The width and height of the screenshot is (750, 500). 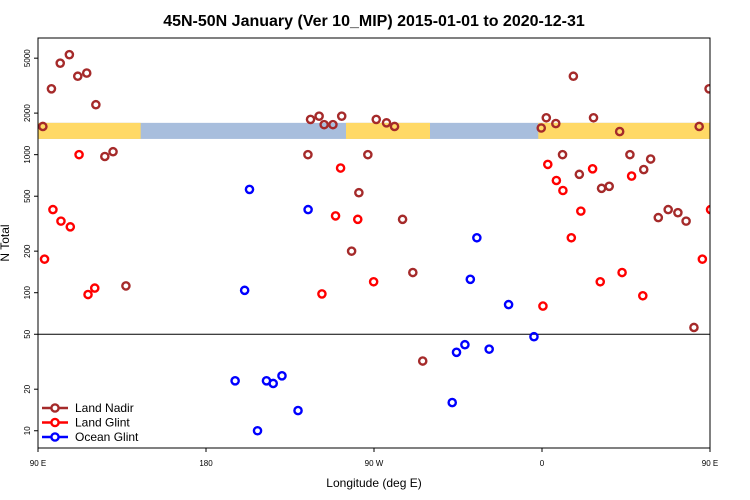 What do you see at coordinates (27, 333) in the screenshot?
I see `y-tick-label-2: 50` at bounding box center [27, 333].